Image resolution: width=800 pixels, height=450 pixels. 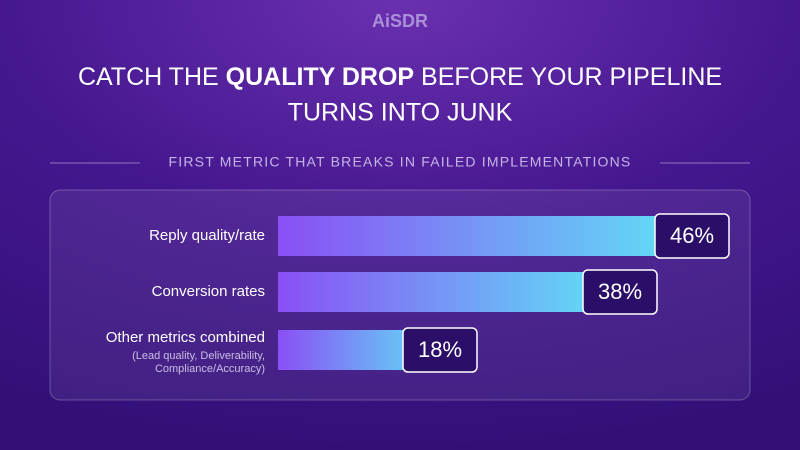 What do you see at coordinates (208, 291) in the screenshot?
I see `category-label: Conversion rates` at bounding box center [208, 291].